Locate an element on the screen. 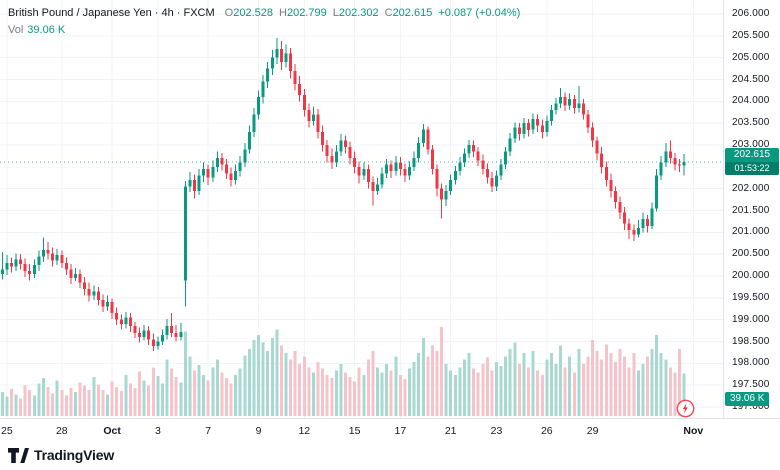 The width and height of the screenshot is (780, 470). time-tick-label: 17 is located at coordinates (400, 431).